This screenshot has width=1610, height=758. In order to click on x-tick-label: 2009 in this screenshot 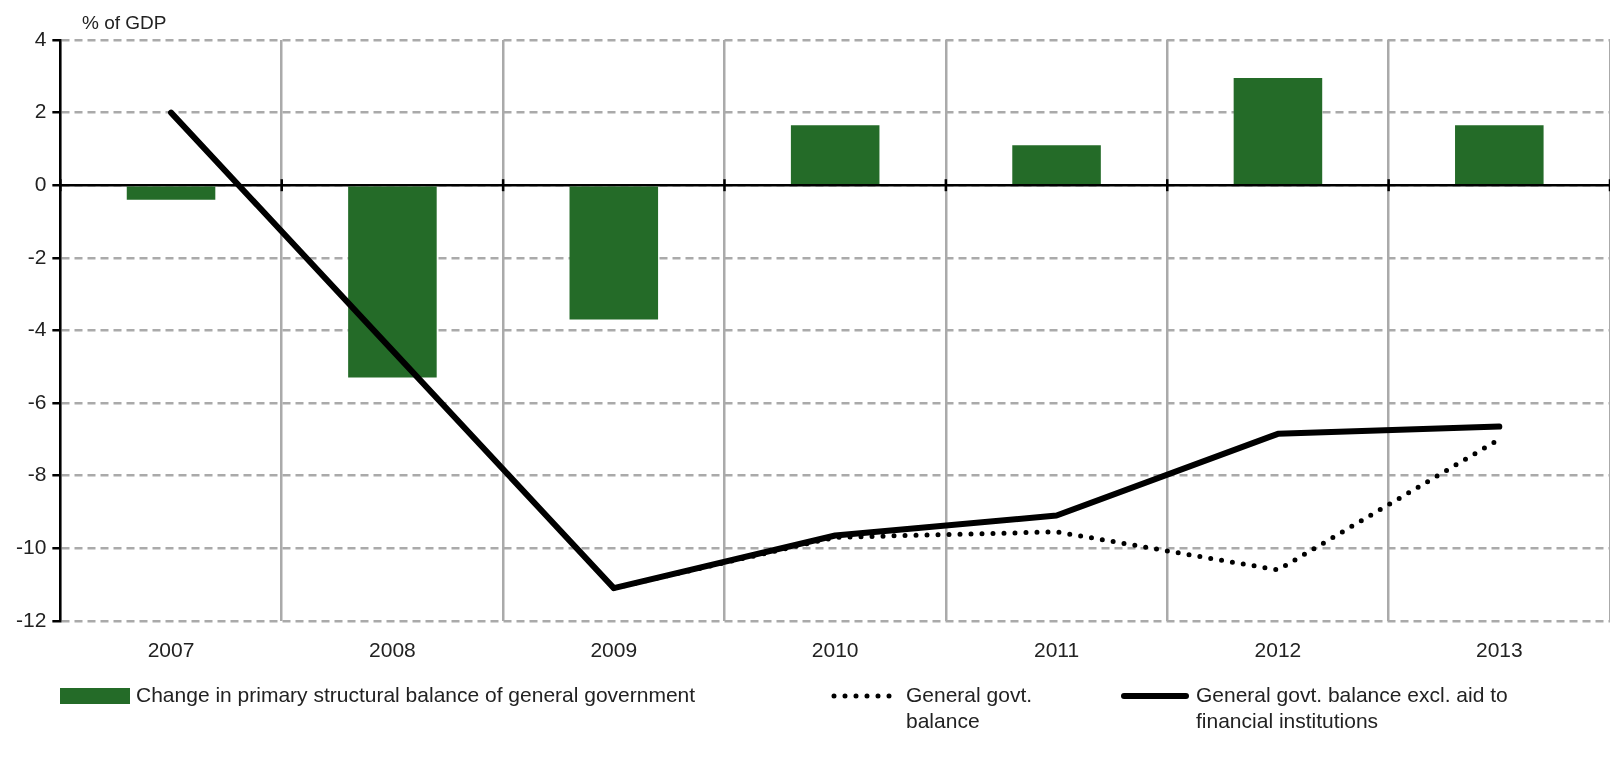, I will do `click(614, 650)`.